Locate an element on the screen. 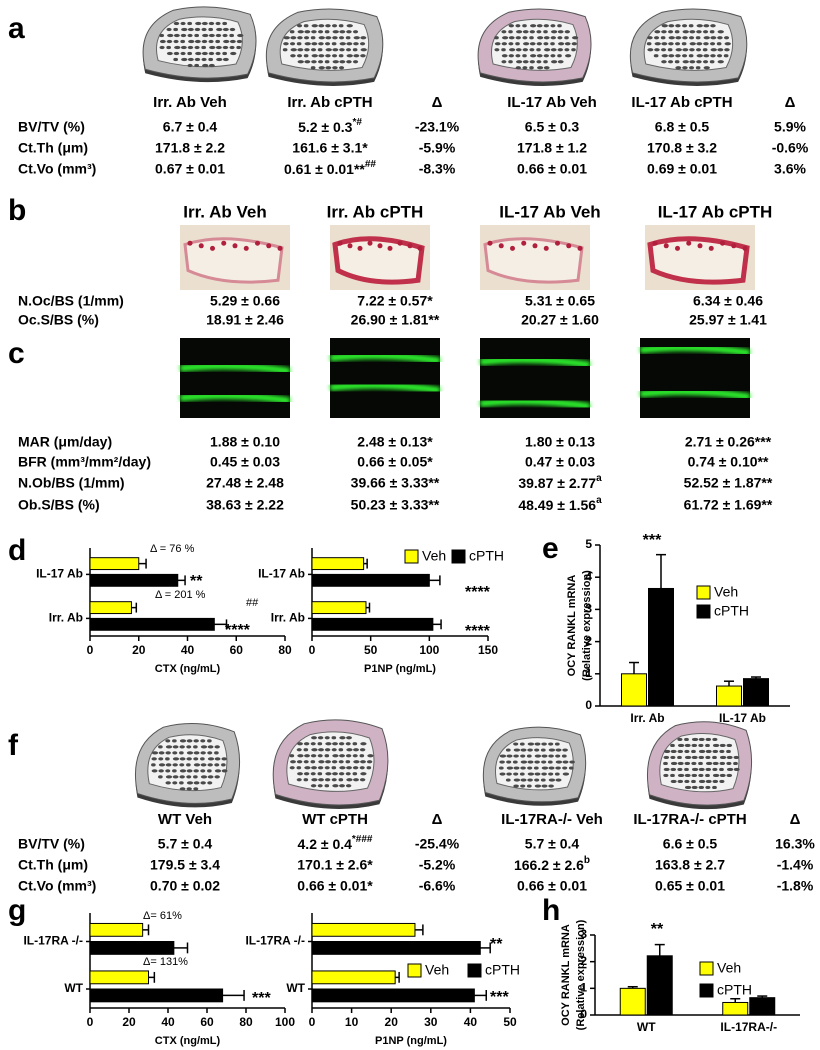 Image resolution: width=820 pixels, height=1050 pixels. column-header: Irr. Ab cPTH is located at coordinates (329, 102).